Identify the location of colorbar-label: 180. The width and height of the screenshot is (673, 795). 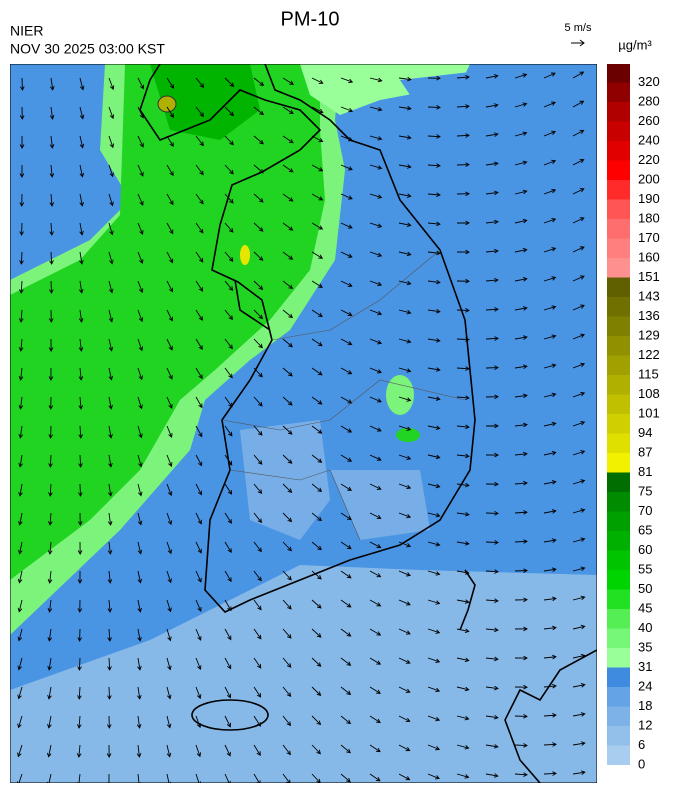
(649, 217).